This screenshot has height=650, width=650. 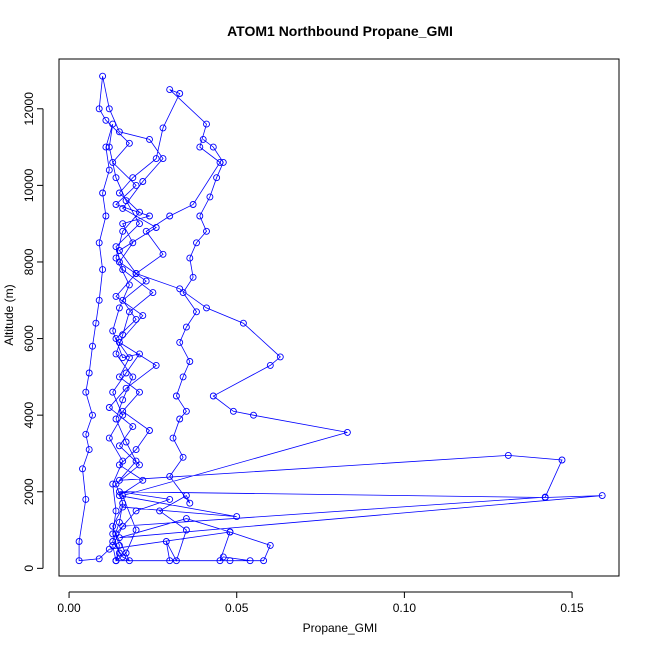 What do you see at coordinates (29, 261) in the screenshot?
I see `y-tick-label: 8000` at bounding box center [29, 261].